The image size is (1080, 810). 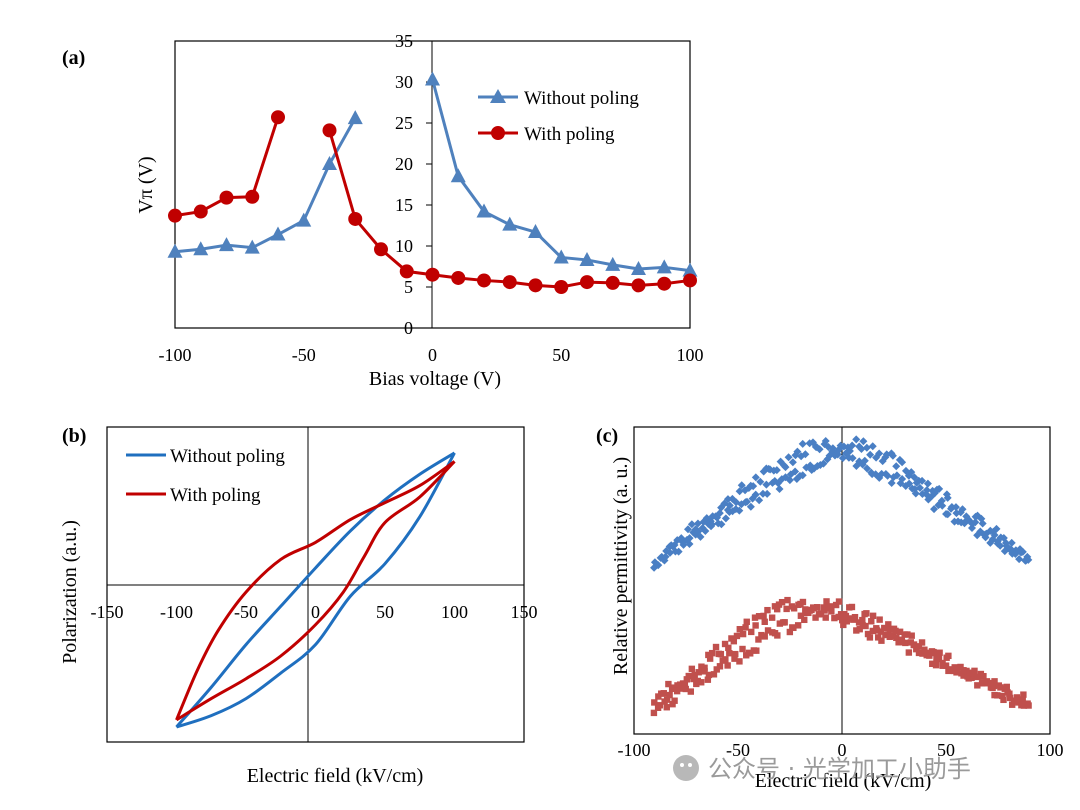 I want to click on a-triangle-point, so click(x=690, y=269).